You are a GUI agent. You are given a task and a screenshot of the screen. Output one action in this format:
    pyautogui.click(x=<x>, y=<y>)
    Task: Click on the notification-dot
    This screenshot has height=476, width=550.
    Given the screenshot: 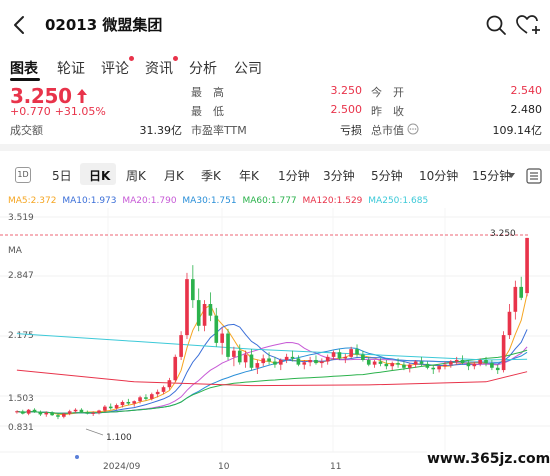 What is the action you would take?
    pyautogui.click(x=131, y=58)
    